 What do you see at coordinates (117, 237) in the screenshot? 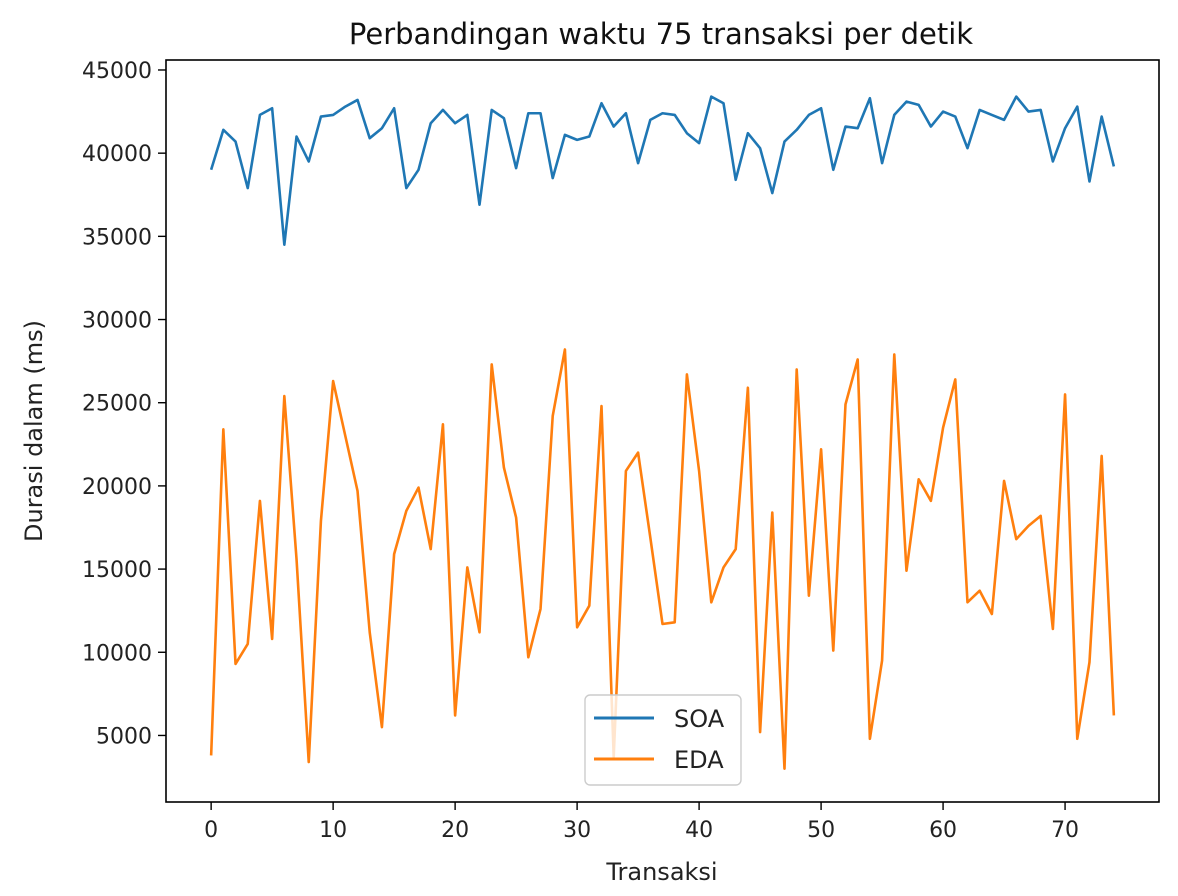
I see `y-tick-label: 35000` at bounding box center [117, 237].